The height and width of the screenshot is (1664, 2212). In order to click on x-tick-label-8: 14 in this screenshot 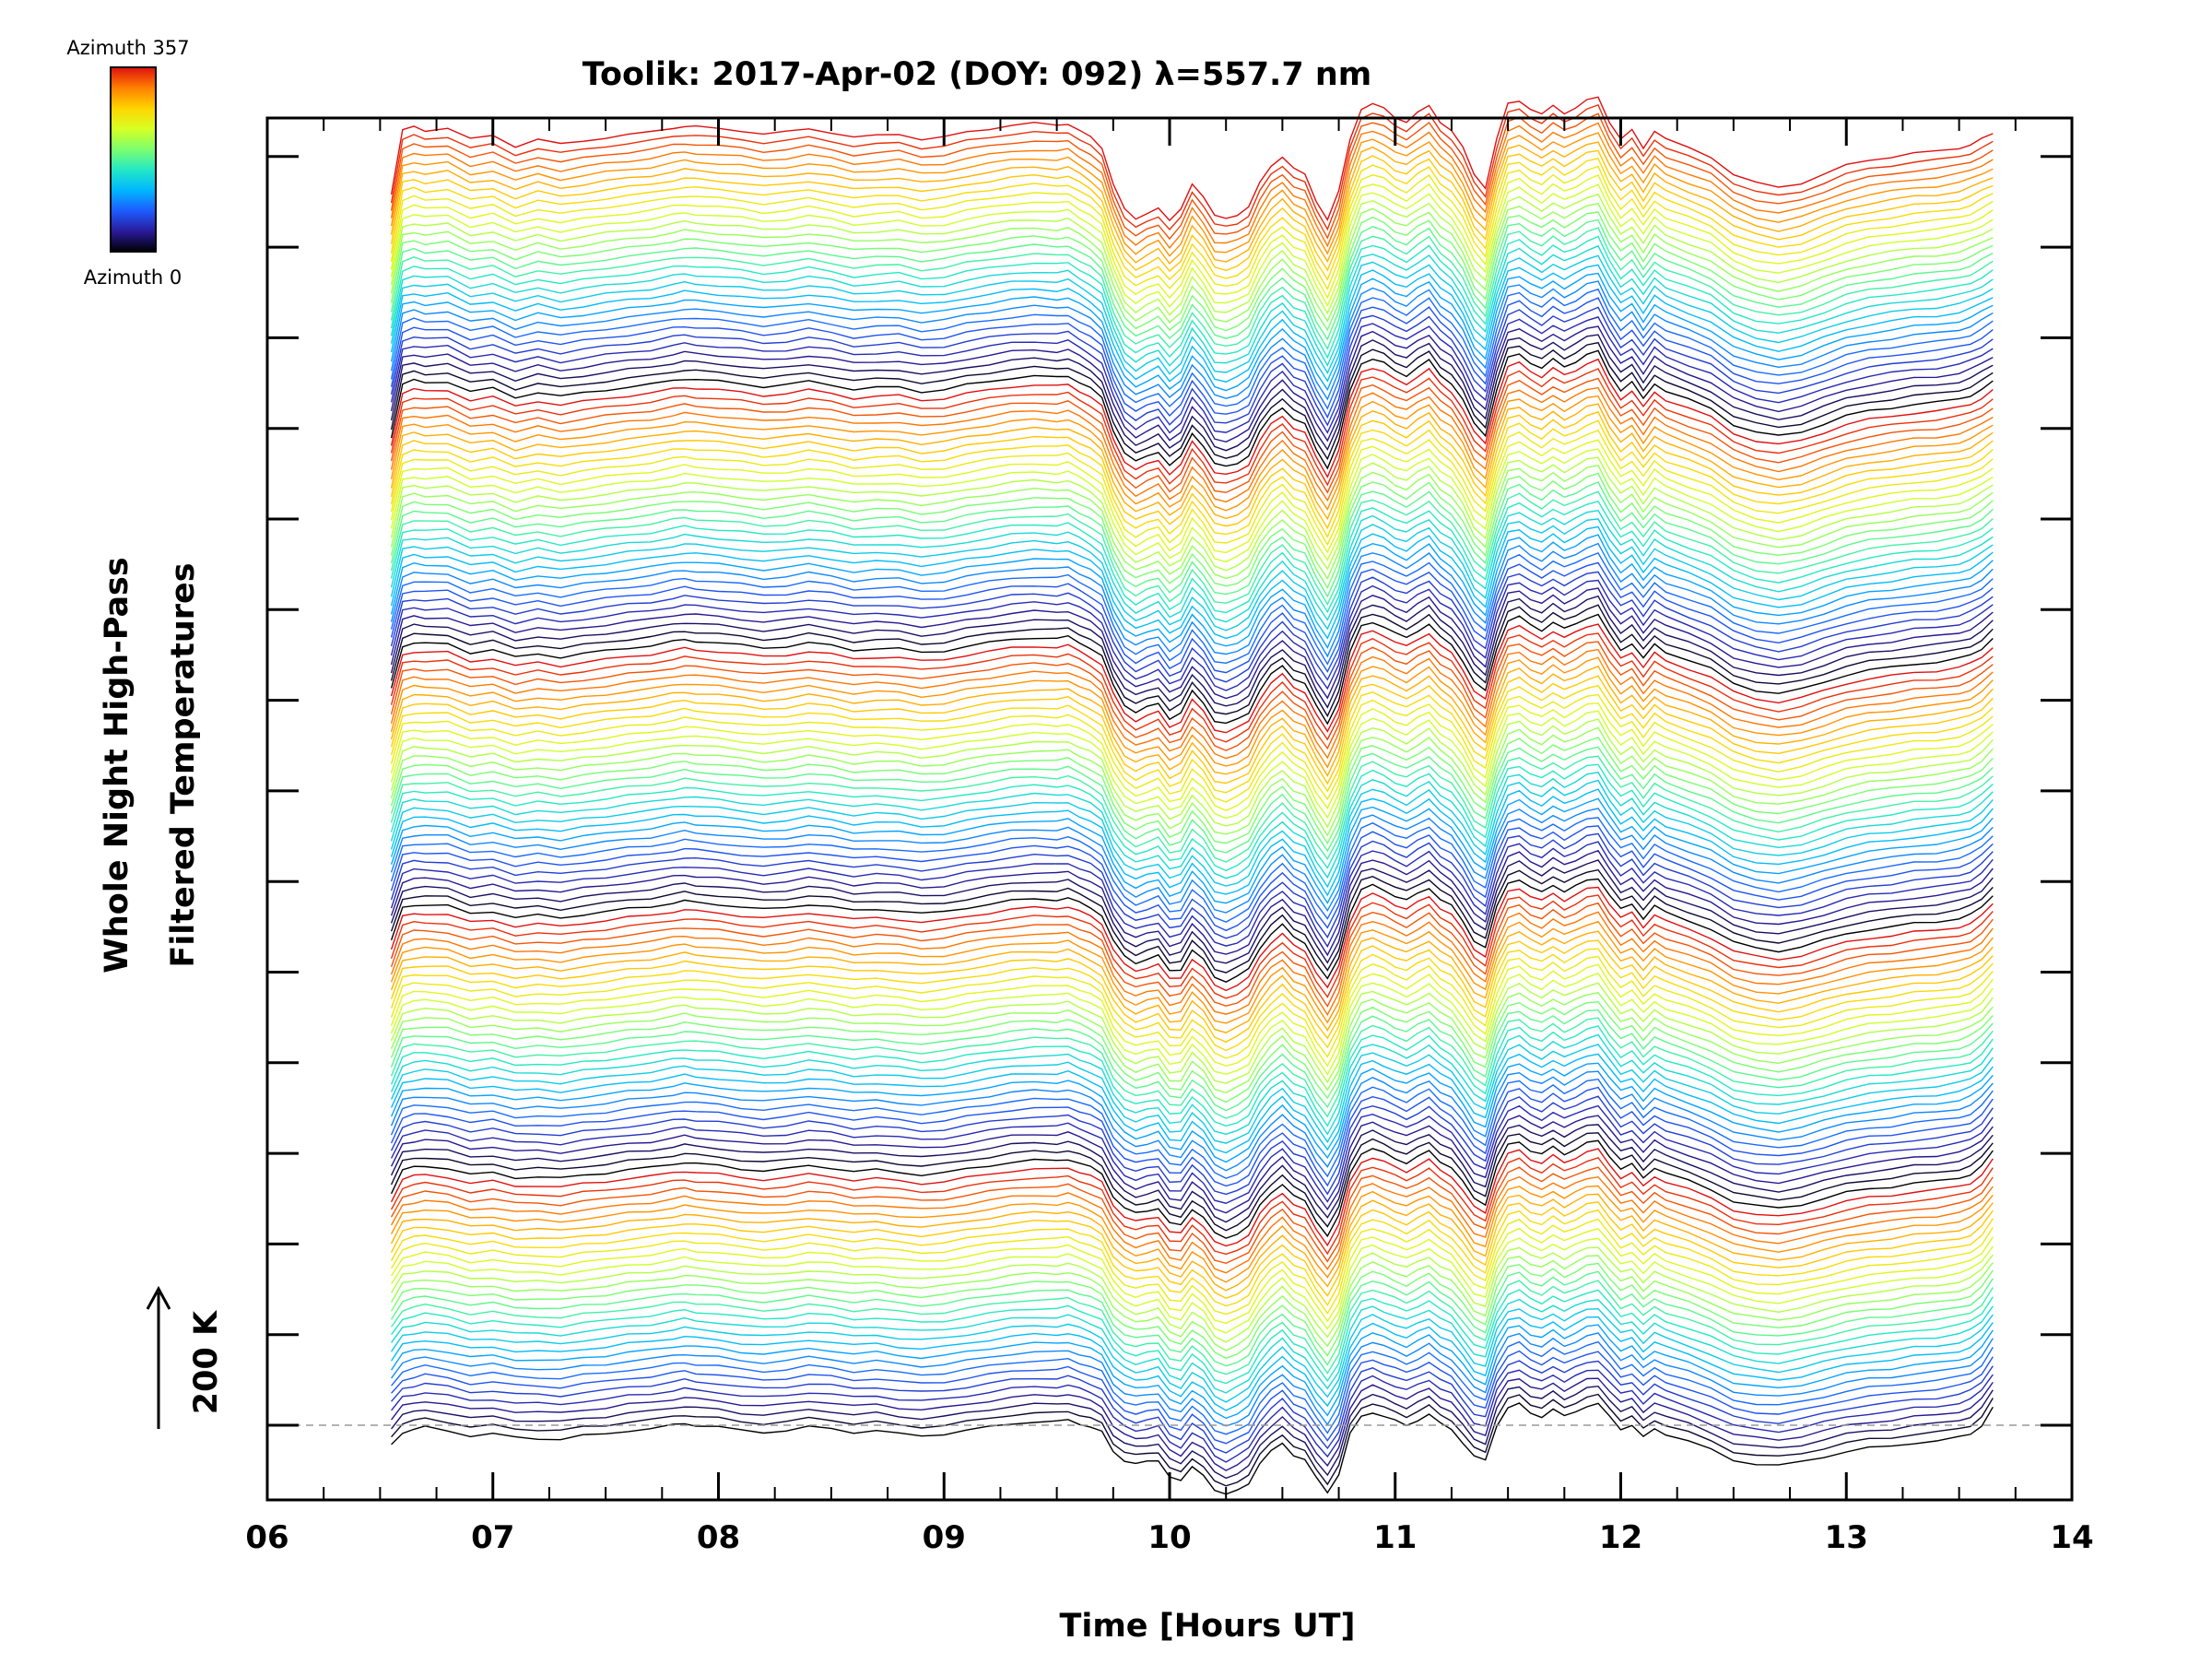, I will do `click(2071, 1537)`.